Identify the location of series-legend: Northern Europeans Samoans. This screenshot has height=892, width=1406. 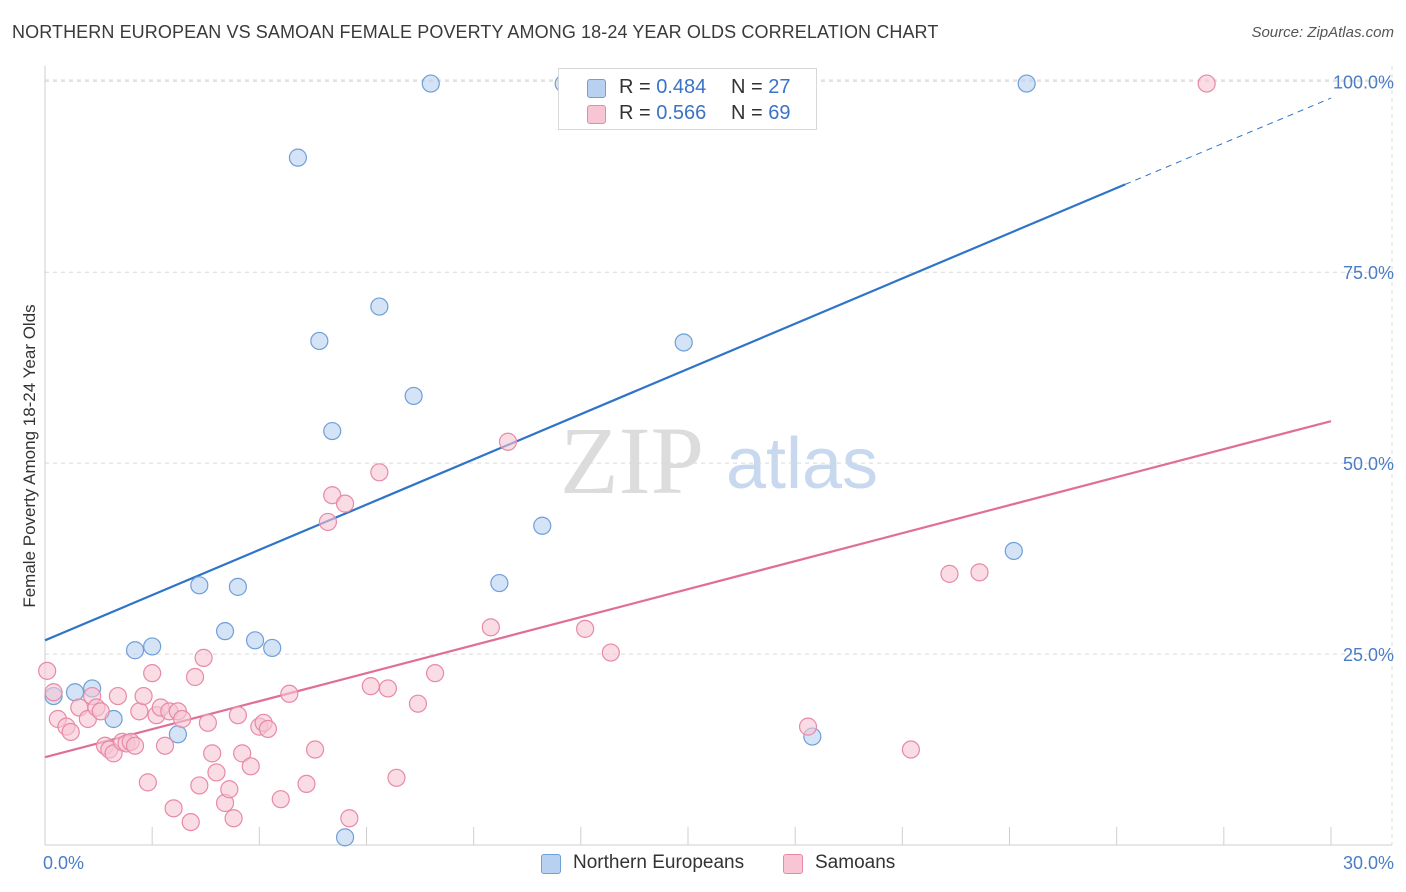
(703, 865).